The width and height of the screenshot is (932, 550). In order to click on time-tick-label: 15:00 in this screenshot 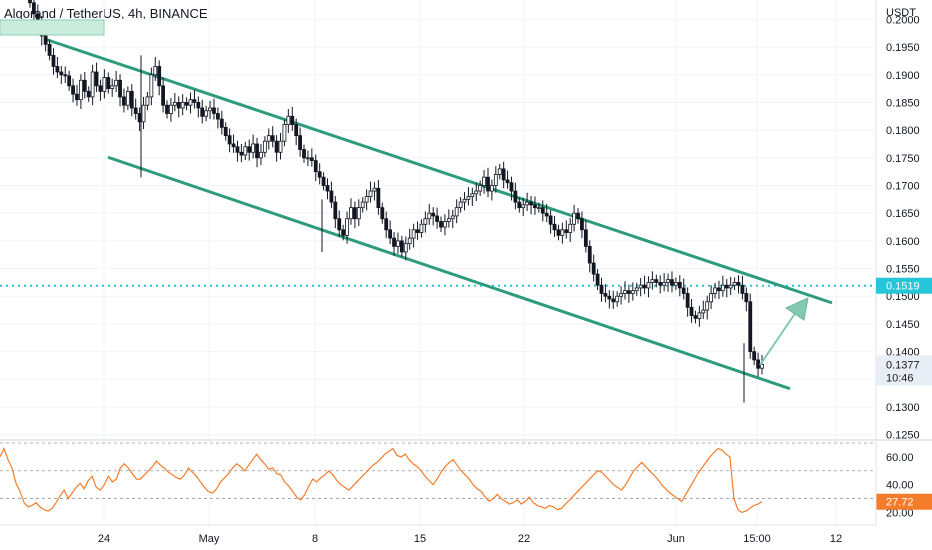, I will do `click(757, 539)`.